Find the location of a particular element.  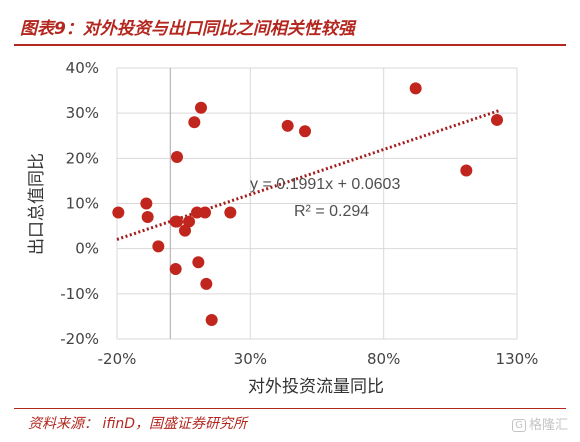

title-rule is located at coordinates (290, 45).